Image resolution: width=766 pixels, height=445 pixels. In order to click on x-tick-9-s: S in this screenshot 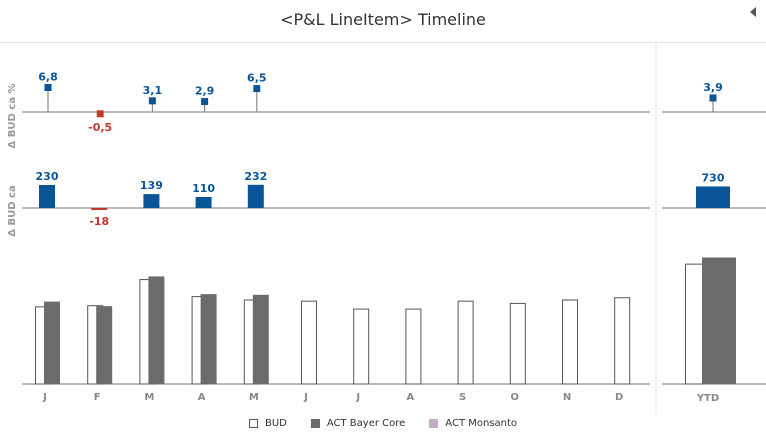, I will do `click(462, 397)`.